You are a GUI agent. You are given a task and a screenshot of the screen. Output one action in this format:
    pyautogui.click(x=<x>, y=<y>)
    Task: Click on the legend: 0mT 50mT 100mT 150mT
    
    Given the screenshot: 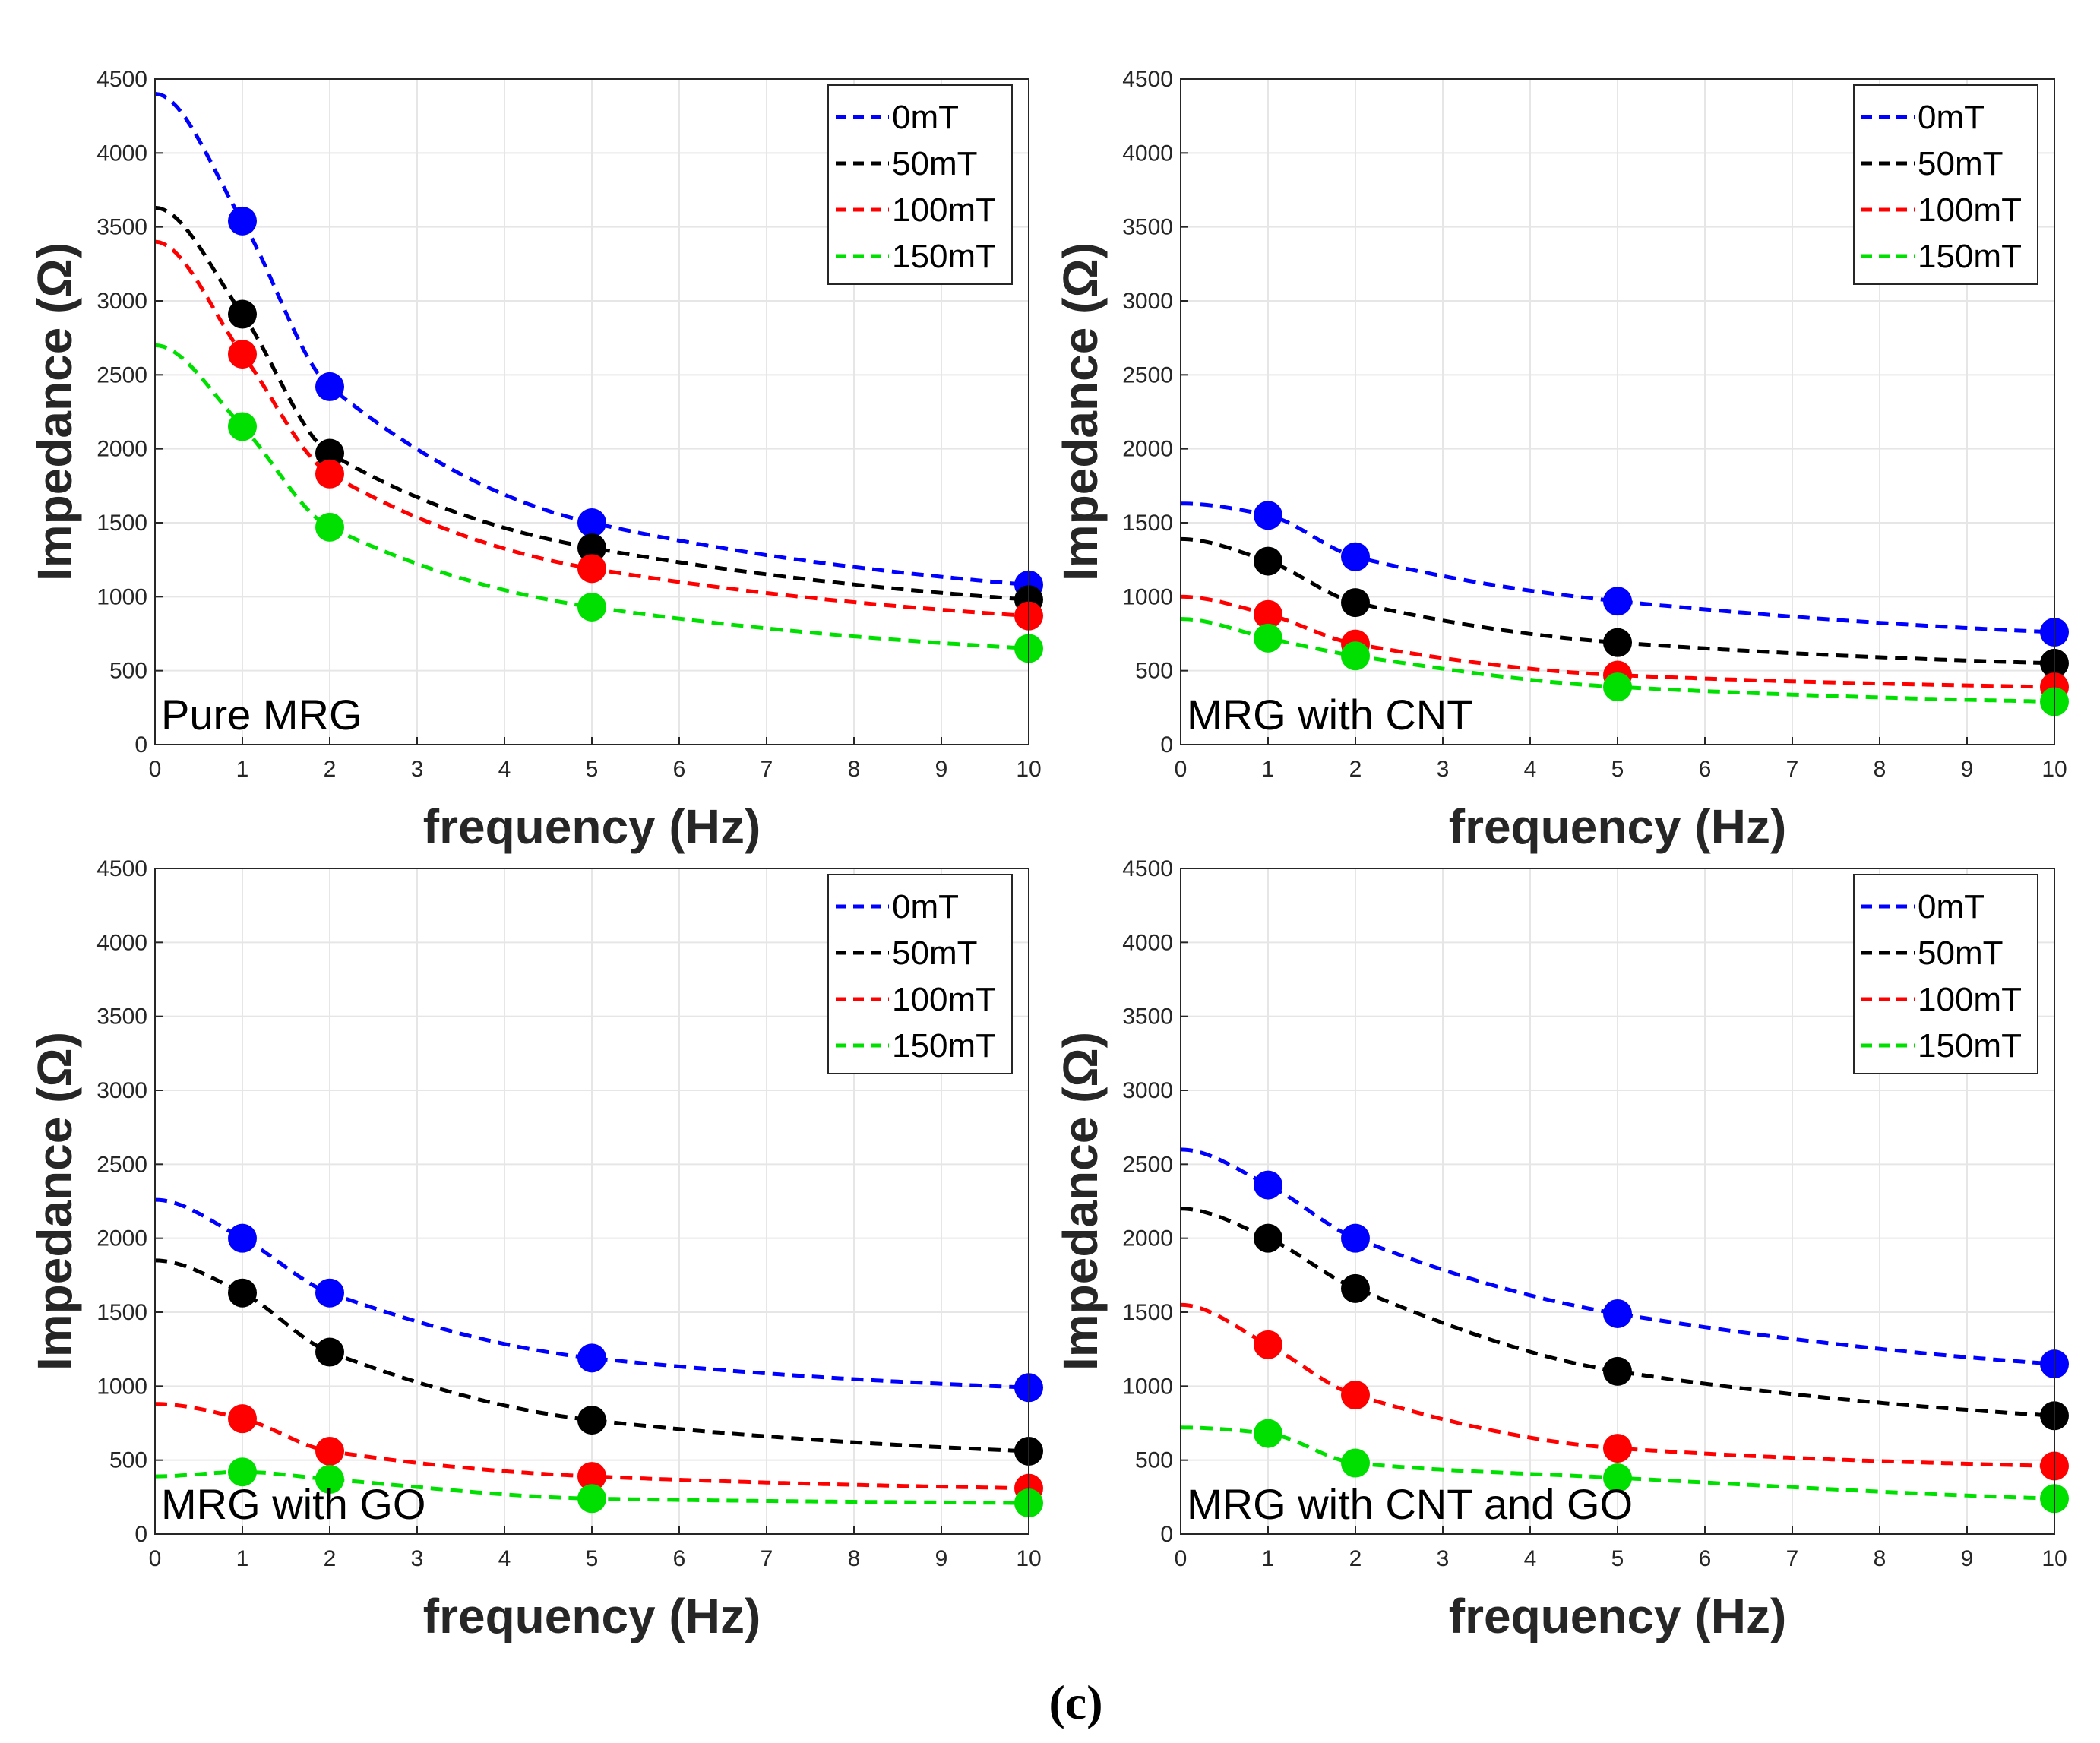 What is the action you would take?
    pyautogui.click(x=1945, y=184)
    